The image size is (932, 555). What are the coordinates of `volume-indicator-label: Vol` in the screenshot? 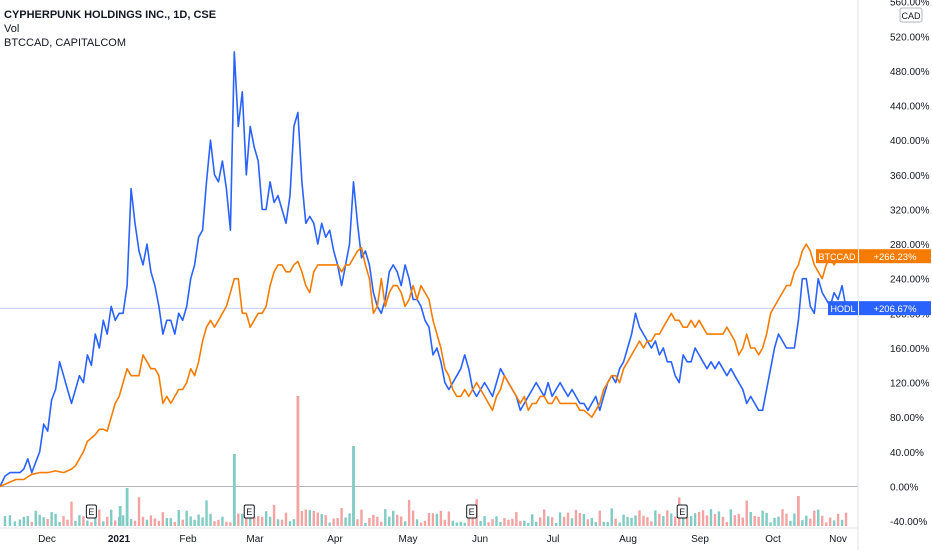 It's located at (12, 29).